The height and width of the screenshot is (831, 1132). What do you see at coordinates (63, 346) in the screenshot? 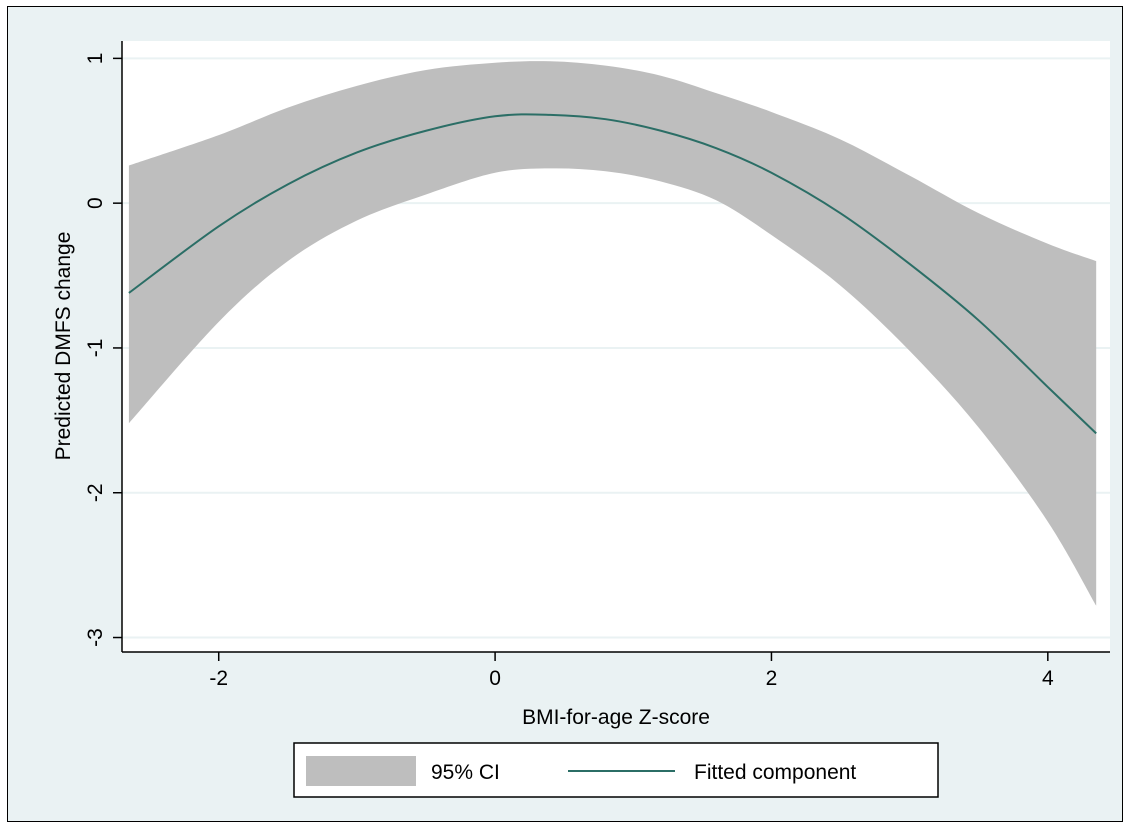
I see `y-axis-title: Predicted DMFS change` at bounding box center [63, 346].